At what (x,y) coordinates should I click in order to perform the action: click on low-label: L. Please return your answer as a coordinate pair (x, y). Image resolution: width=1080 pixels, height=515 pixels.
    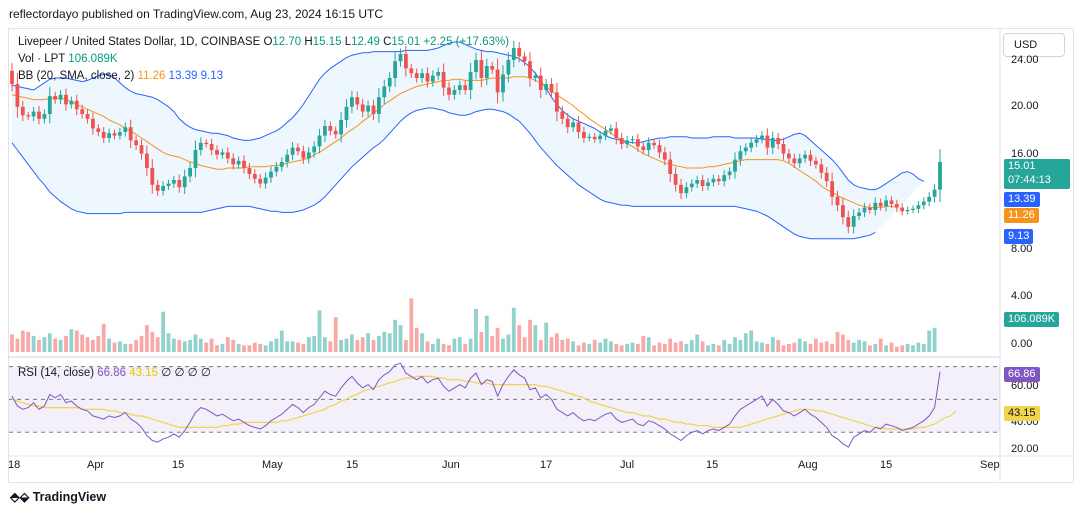
    Looking at the image, I should click on (348, 42).